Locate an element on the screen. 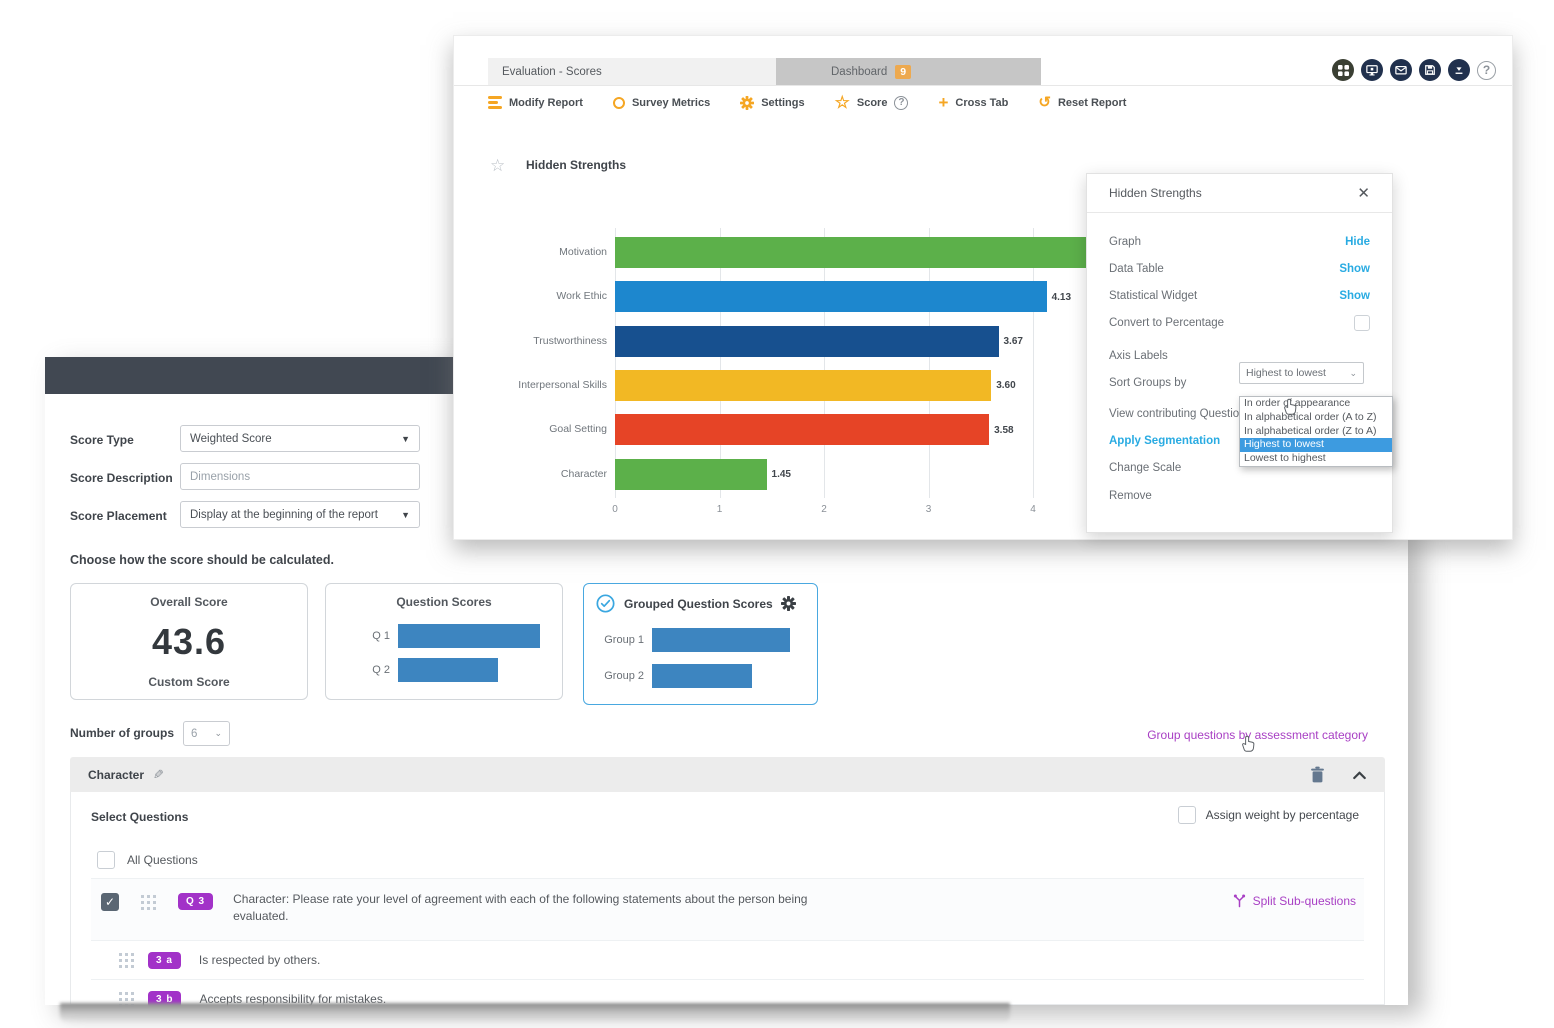 The height and width of the screenshot is (1028, 1554). group-name: Character is located at coordinates (116, 774).